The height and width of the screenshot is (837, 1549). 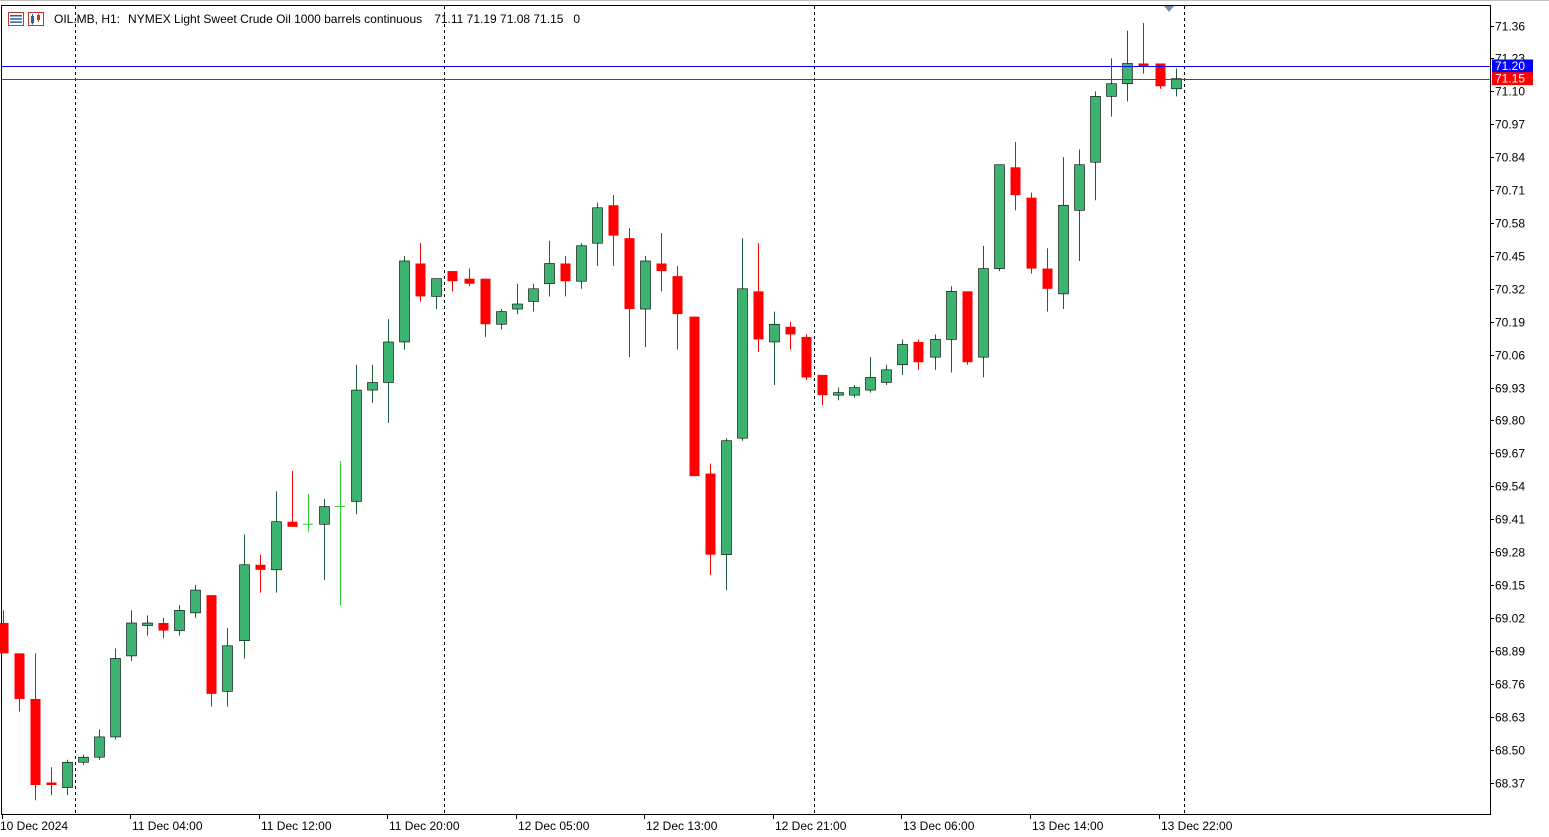 I want to click on price-tick-label: 69.67, so click(x=1510, y=454).